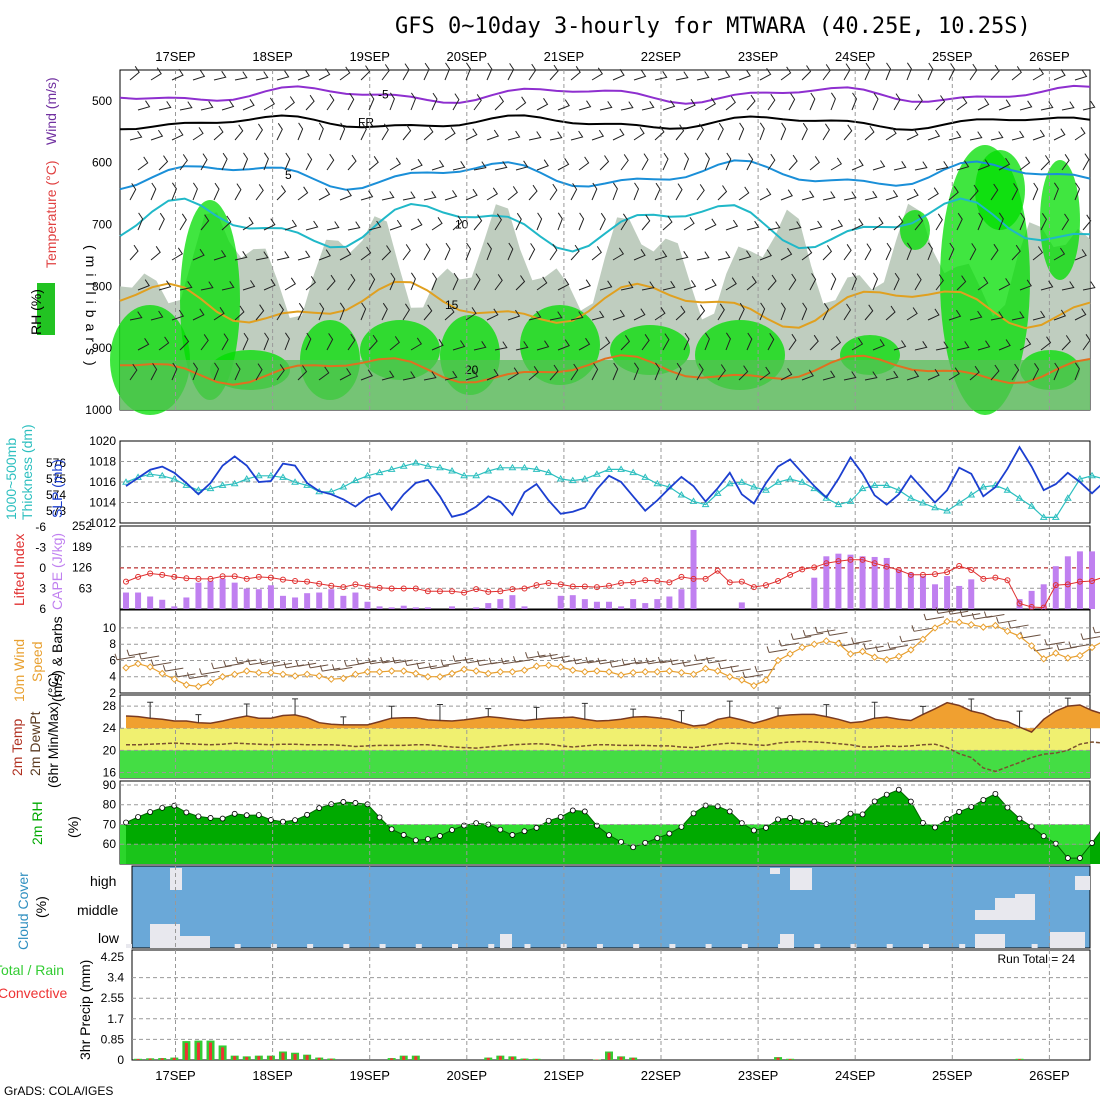 The image size is (1100, 1100). What do you see at coordinates (369, 56) in the screenshot?
I see `date-label-top: 19SEP` at bounding box center [369, 56].